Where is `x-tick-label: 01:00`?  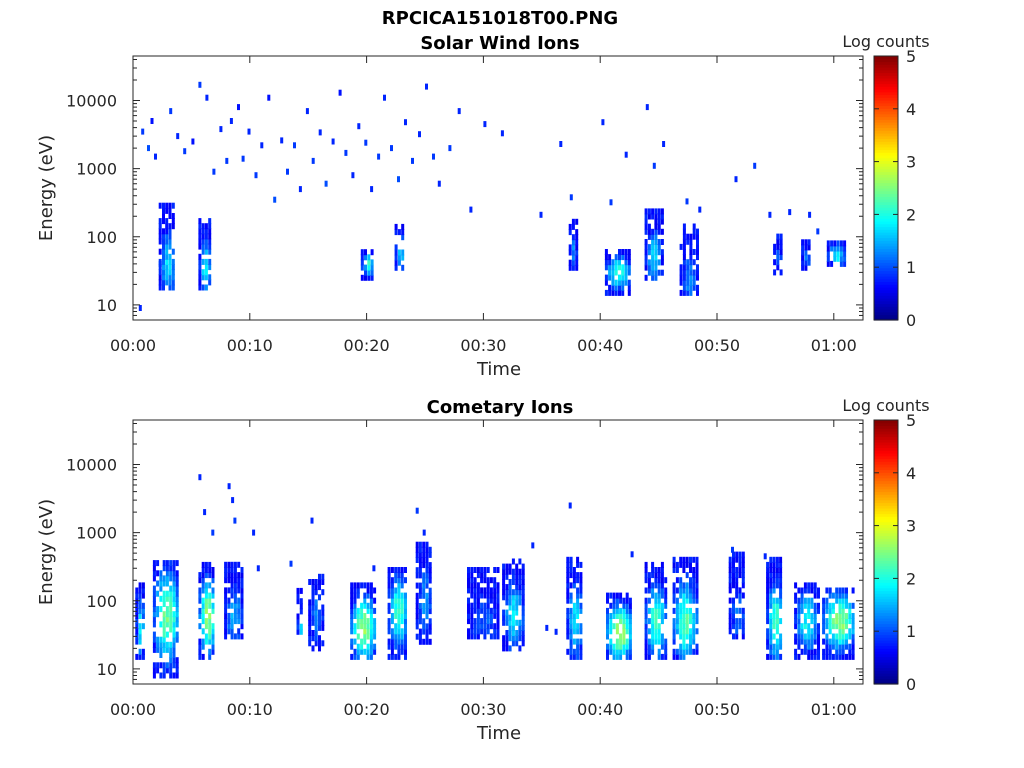 x-tick-label: 01:00 is located at coordinates (834, 709).